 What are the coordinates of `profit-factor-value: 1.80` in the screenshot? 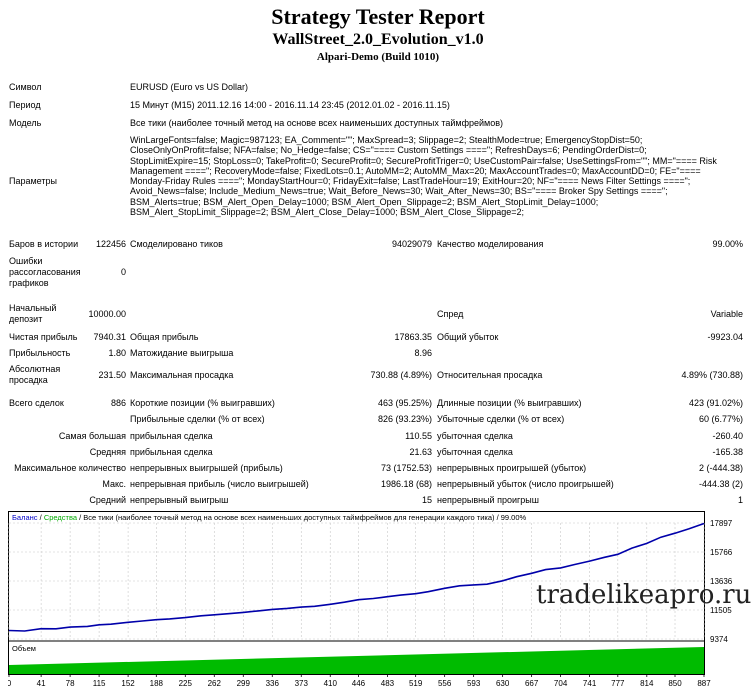 It's located at (117, 353).